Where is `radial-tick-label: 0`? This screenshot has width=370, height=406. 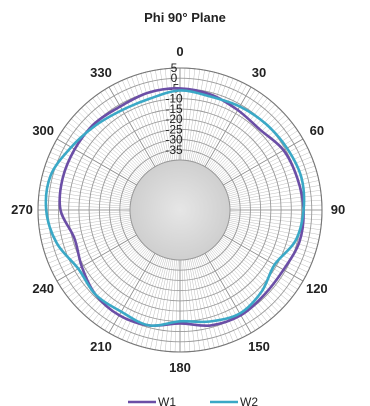
radial-tick-label: 0 is located at coordinates (174, 78).